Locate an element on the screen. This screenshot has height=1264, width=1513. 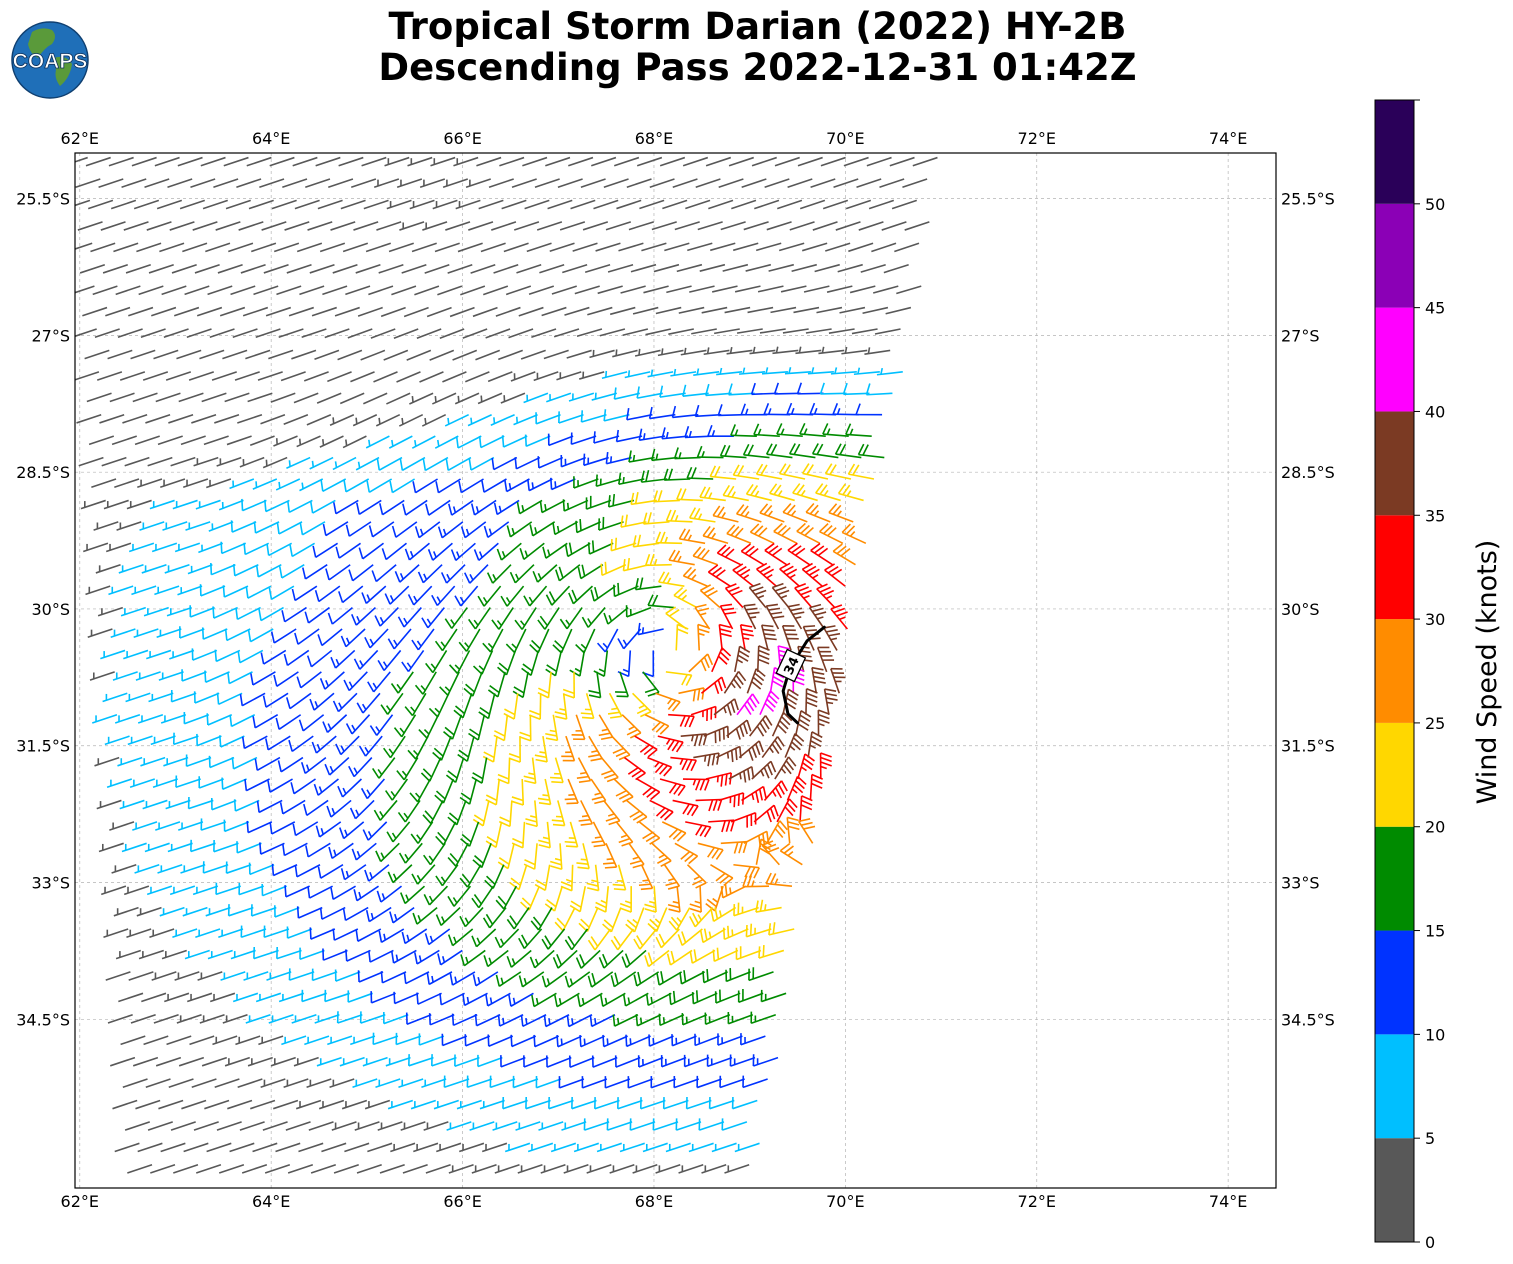
lon-tick-label-bottom: 64°E is located at coordinates (271, 1201).